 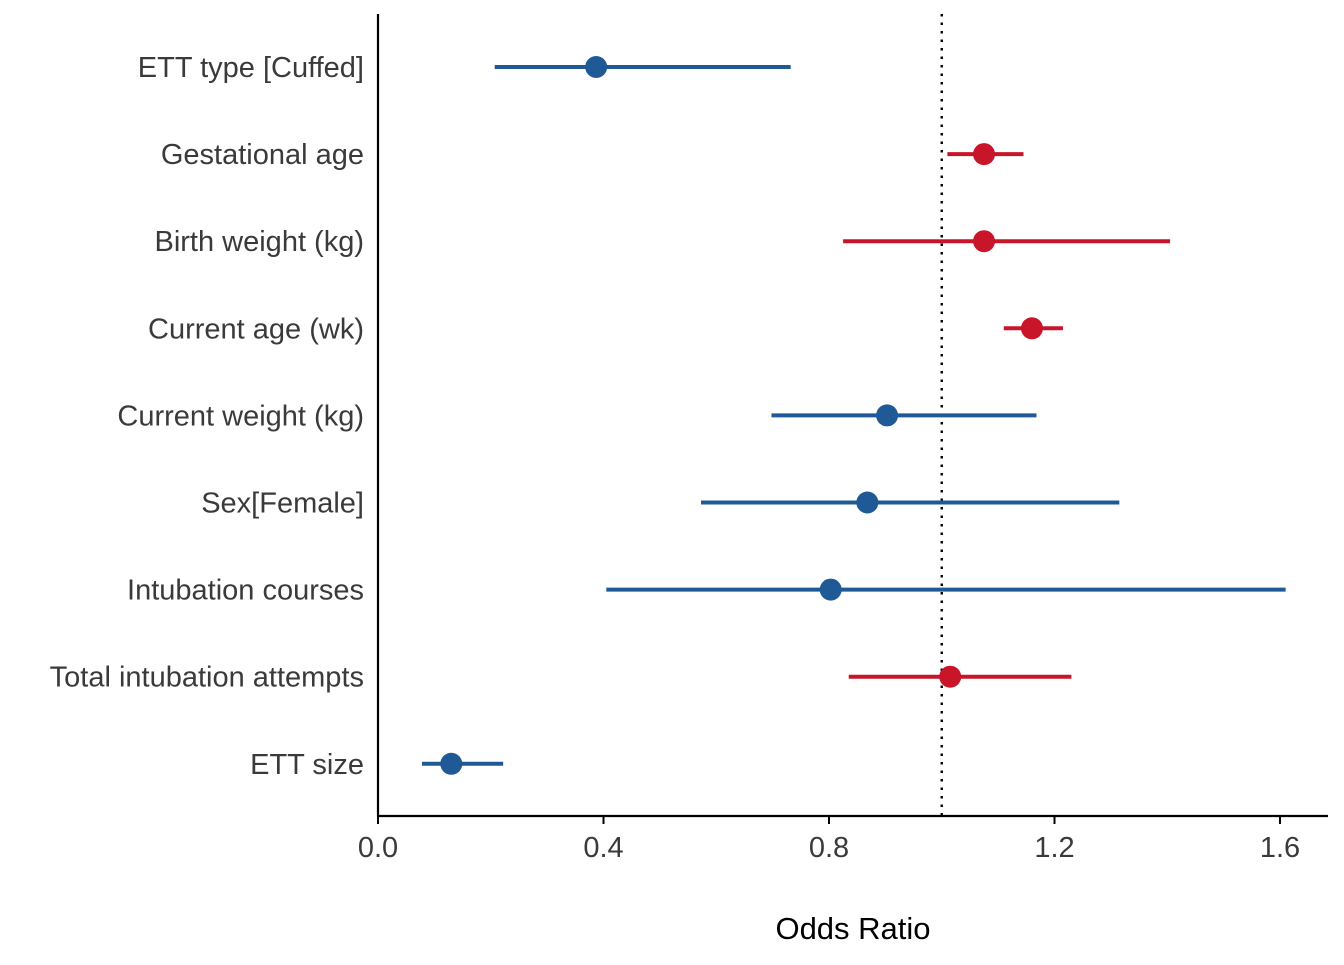 I want to click on category-label: Current weight (kg), so click(x=240, y=416).